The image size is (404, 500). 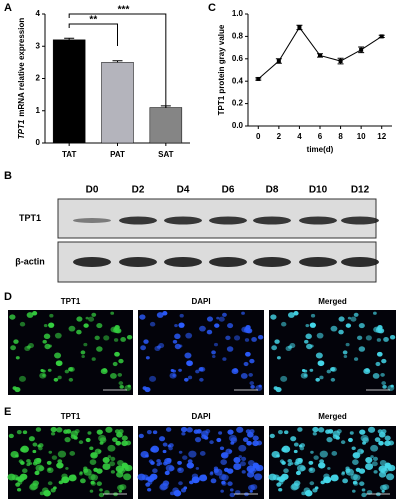 What do you see at coordinates (71, 416) in the screenshot?
I see `channel-label: TPT1` at bounding box center [71, 416].